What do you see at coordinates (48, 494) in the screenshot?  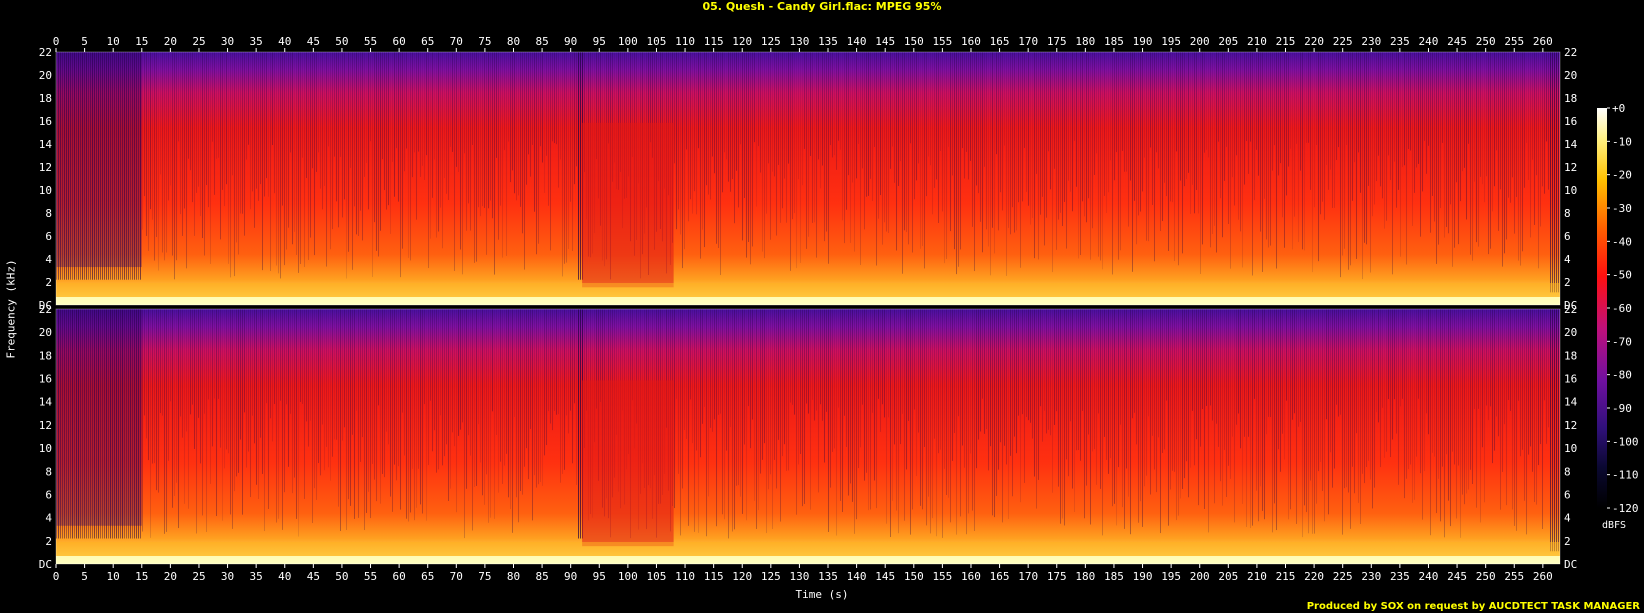 I see `y-tick-label-left: 6` at bounding box center [48, 494].